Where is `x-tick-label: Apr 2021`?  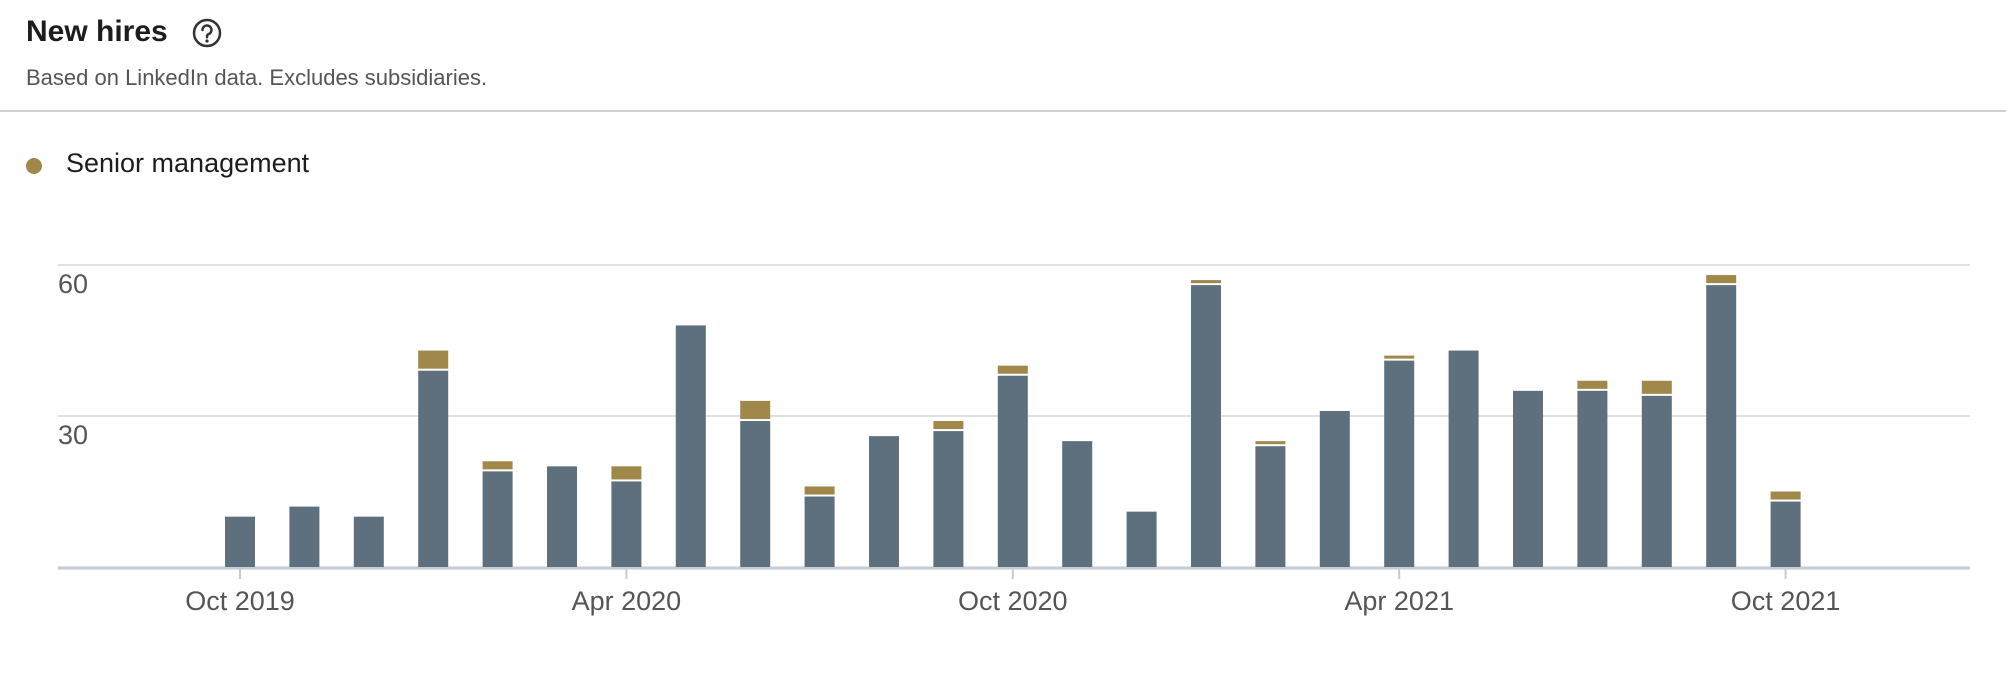
x-tick-label: Apr 2021 is located at coordinates (1399, 601).